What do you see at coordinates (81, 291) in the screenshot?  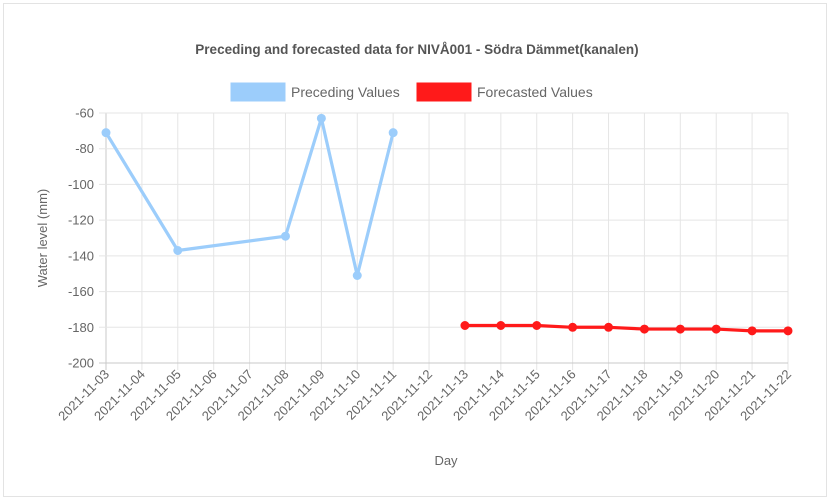 I see `y-tick-label: -160` at bounding box center [81, 291].